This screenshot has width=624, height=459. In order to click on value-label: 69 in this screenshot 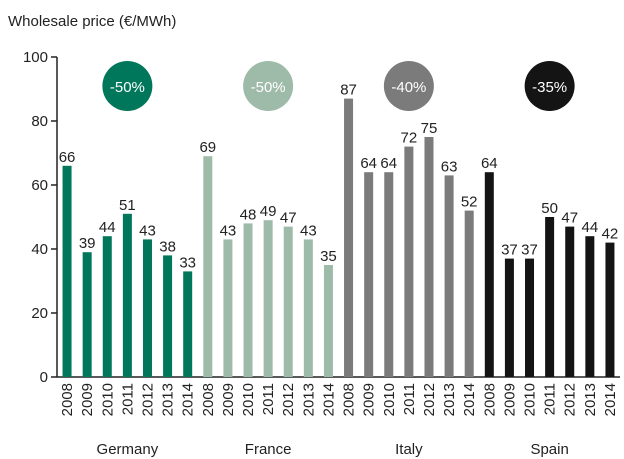, I will do `click(207, 147)`.